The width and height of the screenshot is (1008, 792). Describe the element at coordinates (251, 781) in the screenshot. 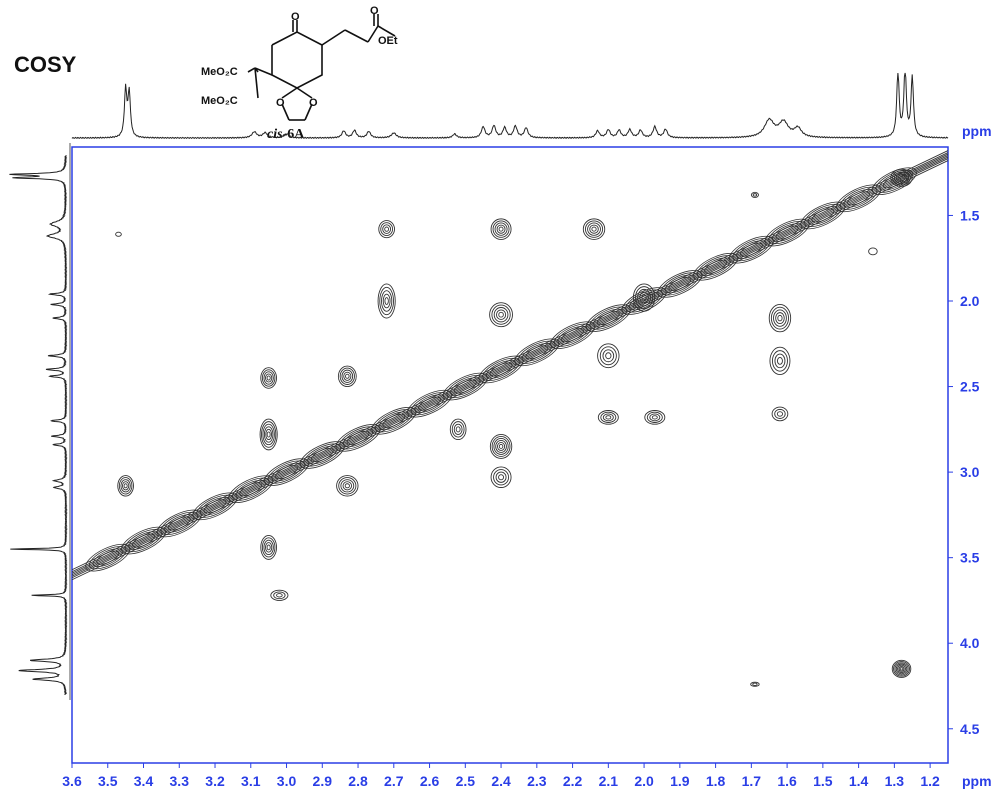

I see `x-tick-label: 3.1` at that location.